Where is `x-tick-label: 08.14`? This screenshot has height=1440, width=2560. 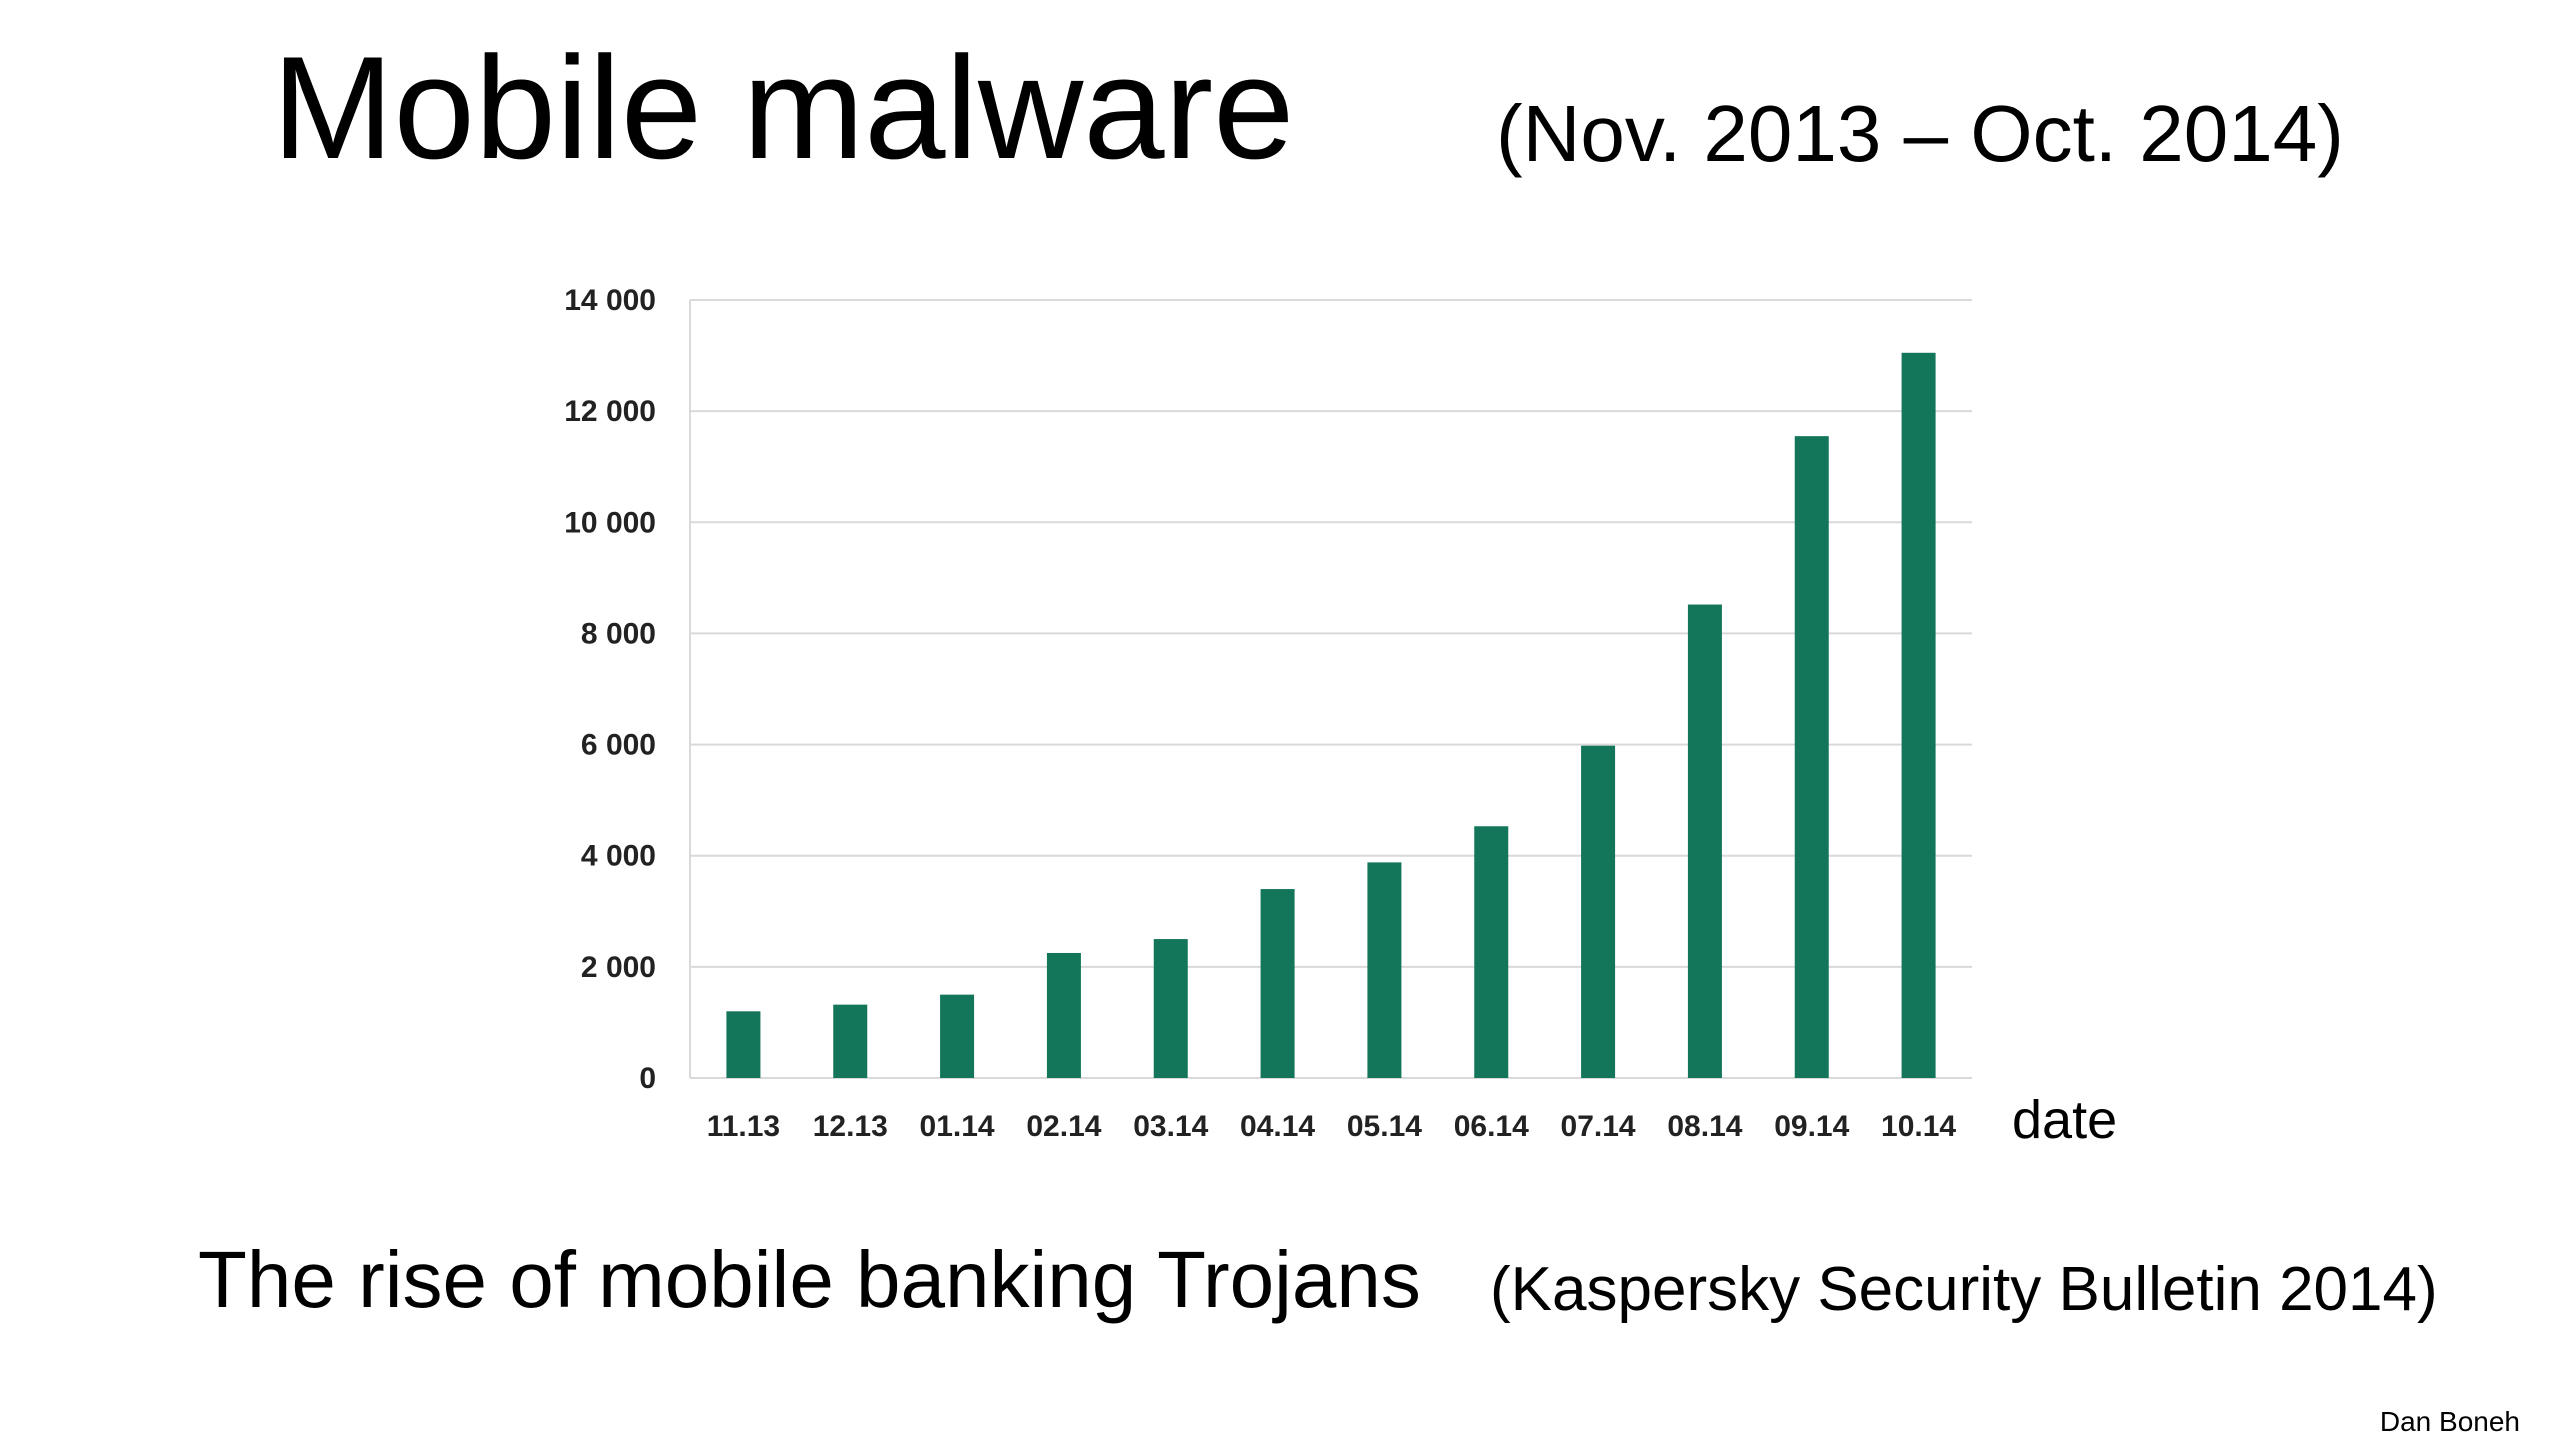
x-tick-label: 08.14 is located at coordinates (1704, 1126).